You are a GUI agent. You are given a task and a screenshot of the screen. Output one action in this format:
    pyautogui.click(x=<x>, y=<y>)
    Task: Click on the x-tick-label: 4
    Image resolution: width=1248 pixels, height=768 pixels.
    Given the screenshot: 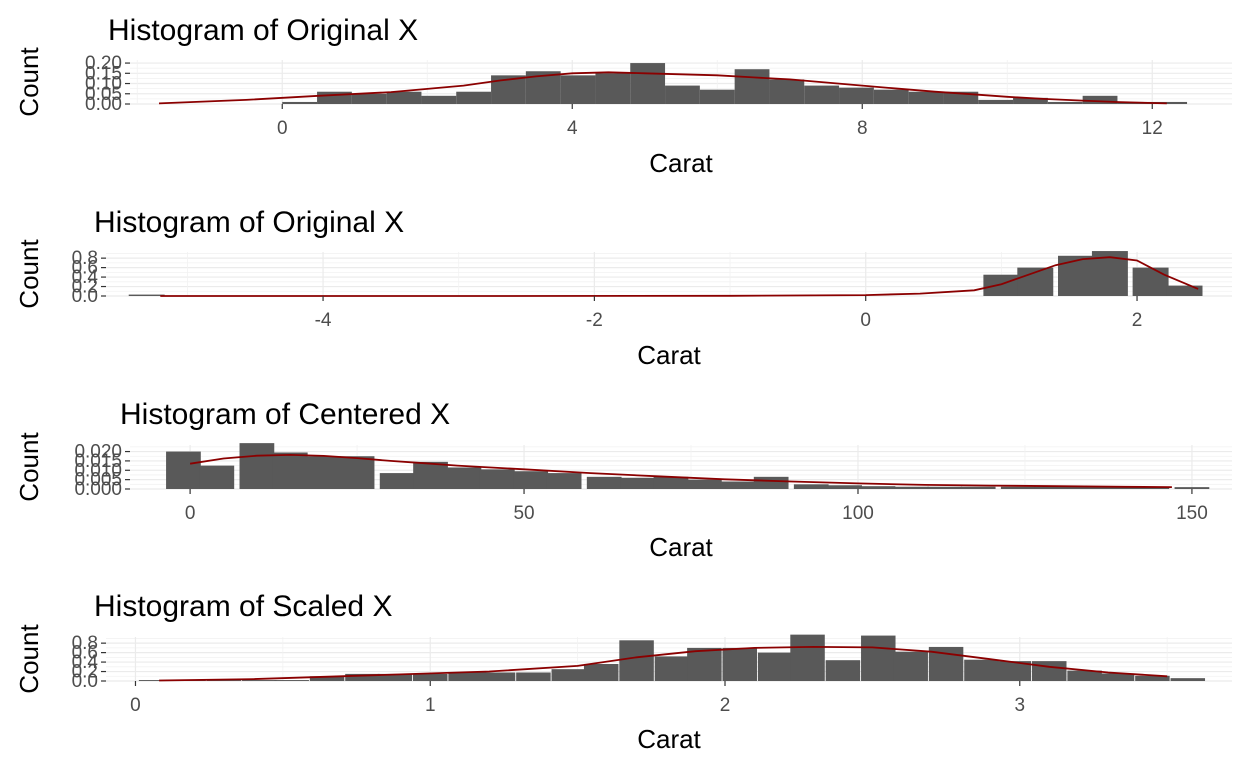 What is the action you would take?
    pyautogui.click(x=572, y=128)
    